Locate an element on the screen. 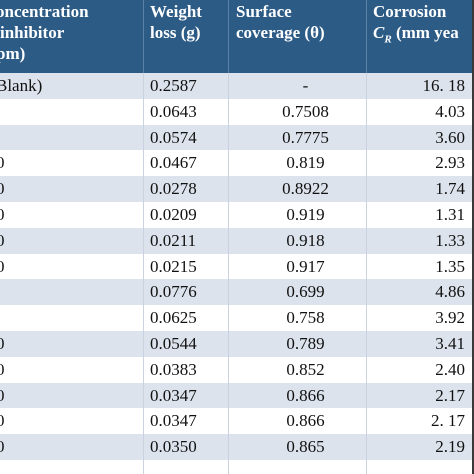  table-row: 0 0.0215 0.917 1.35 is located at coordinates (237, 266).